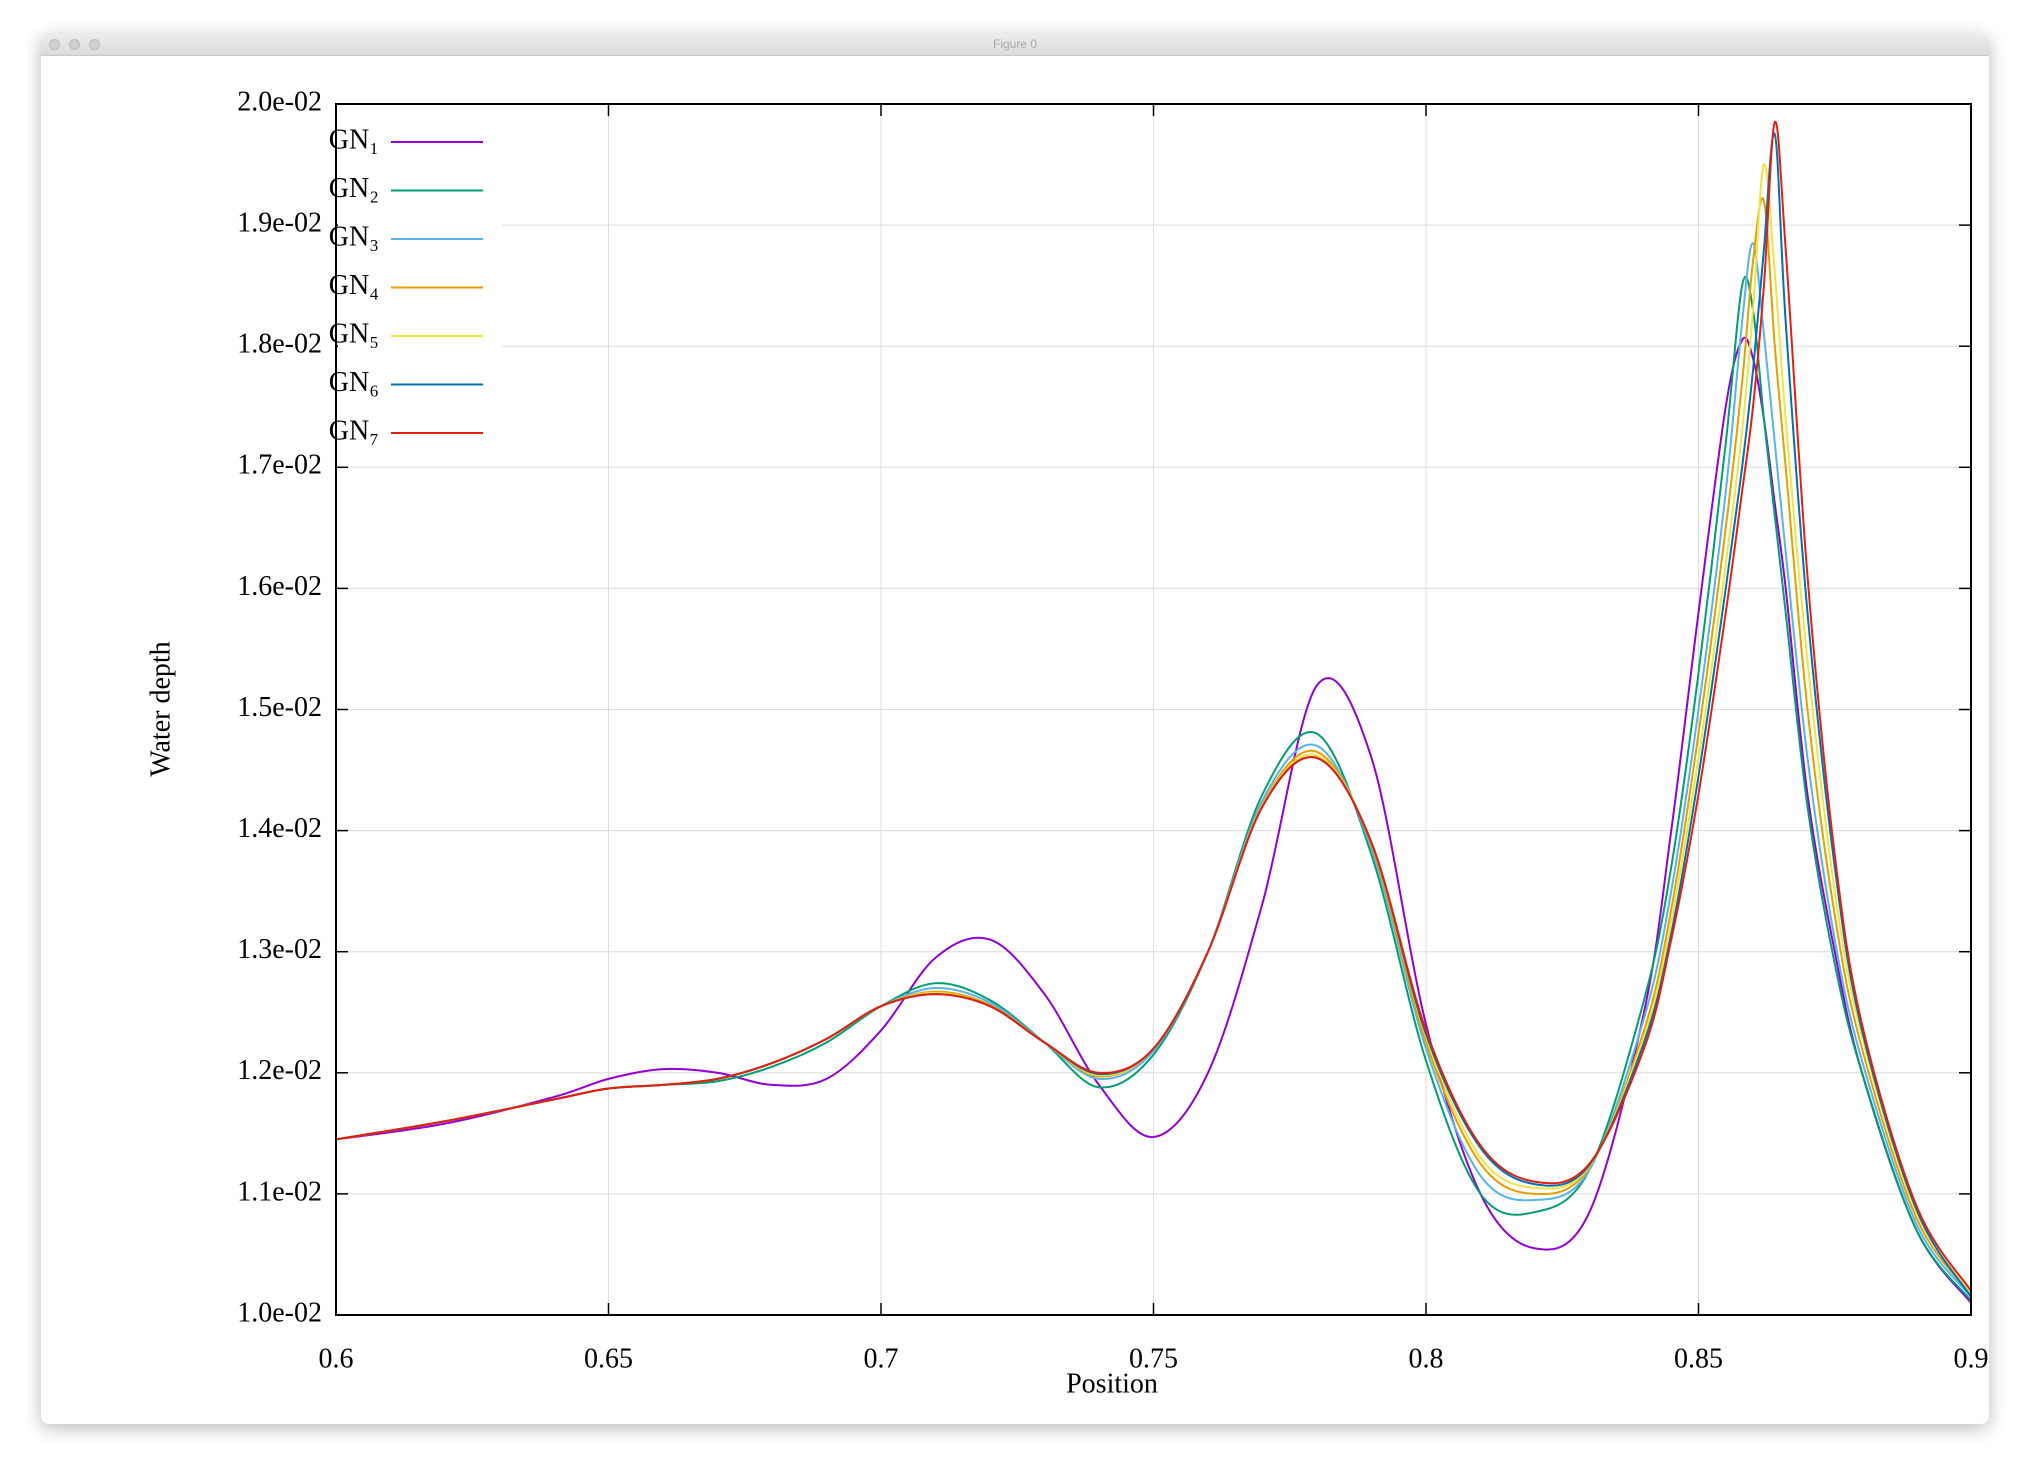 This screenshot has height=1473, width=2030. Describe the element at coordinates (1426, 1358) in the screenshot. I see `x-tick-label: 0.8` at that location.